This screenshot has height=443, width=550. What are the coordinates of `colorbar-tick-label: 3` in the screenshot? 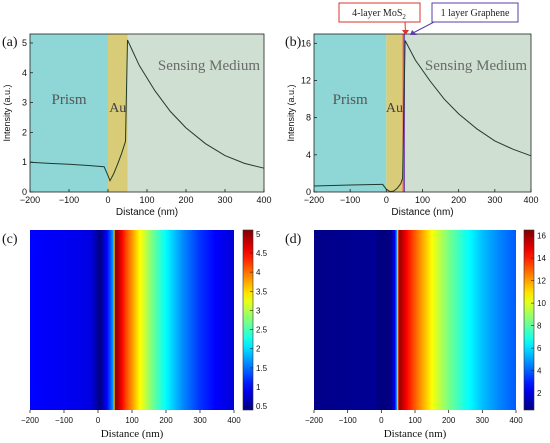 It's located at (258, 310).